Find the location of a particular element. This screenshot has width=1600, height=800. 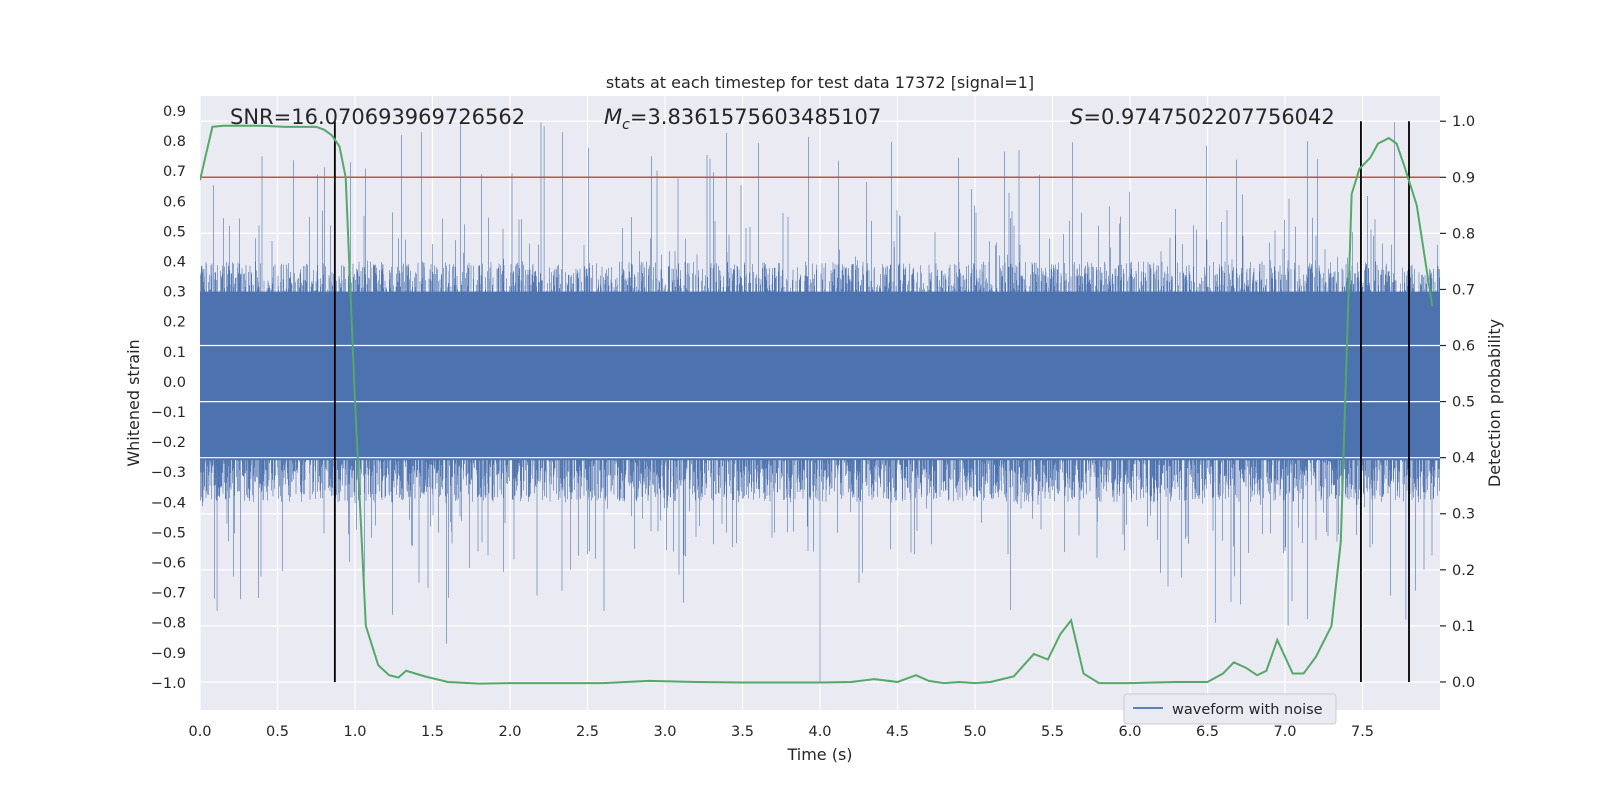

y-left-axis-label: Whitened strain is located at coordinates (133, 402).